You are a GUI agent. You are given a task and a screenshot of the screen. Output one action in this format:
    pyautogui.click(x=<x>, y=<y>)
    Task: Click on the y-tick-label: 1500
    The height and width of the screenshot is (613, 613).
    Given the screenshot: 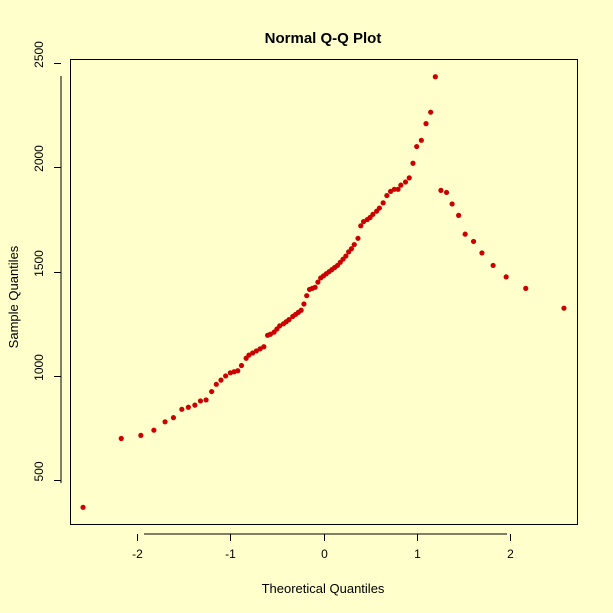 What is the action you would take?
    pyautogui.click(x=39, y=263)
    